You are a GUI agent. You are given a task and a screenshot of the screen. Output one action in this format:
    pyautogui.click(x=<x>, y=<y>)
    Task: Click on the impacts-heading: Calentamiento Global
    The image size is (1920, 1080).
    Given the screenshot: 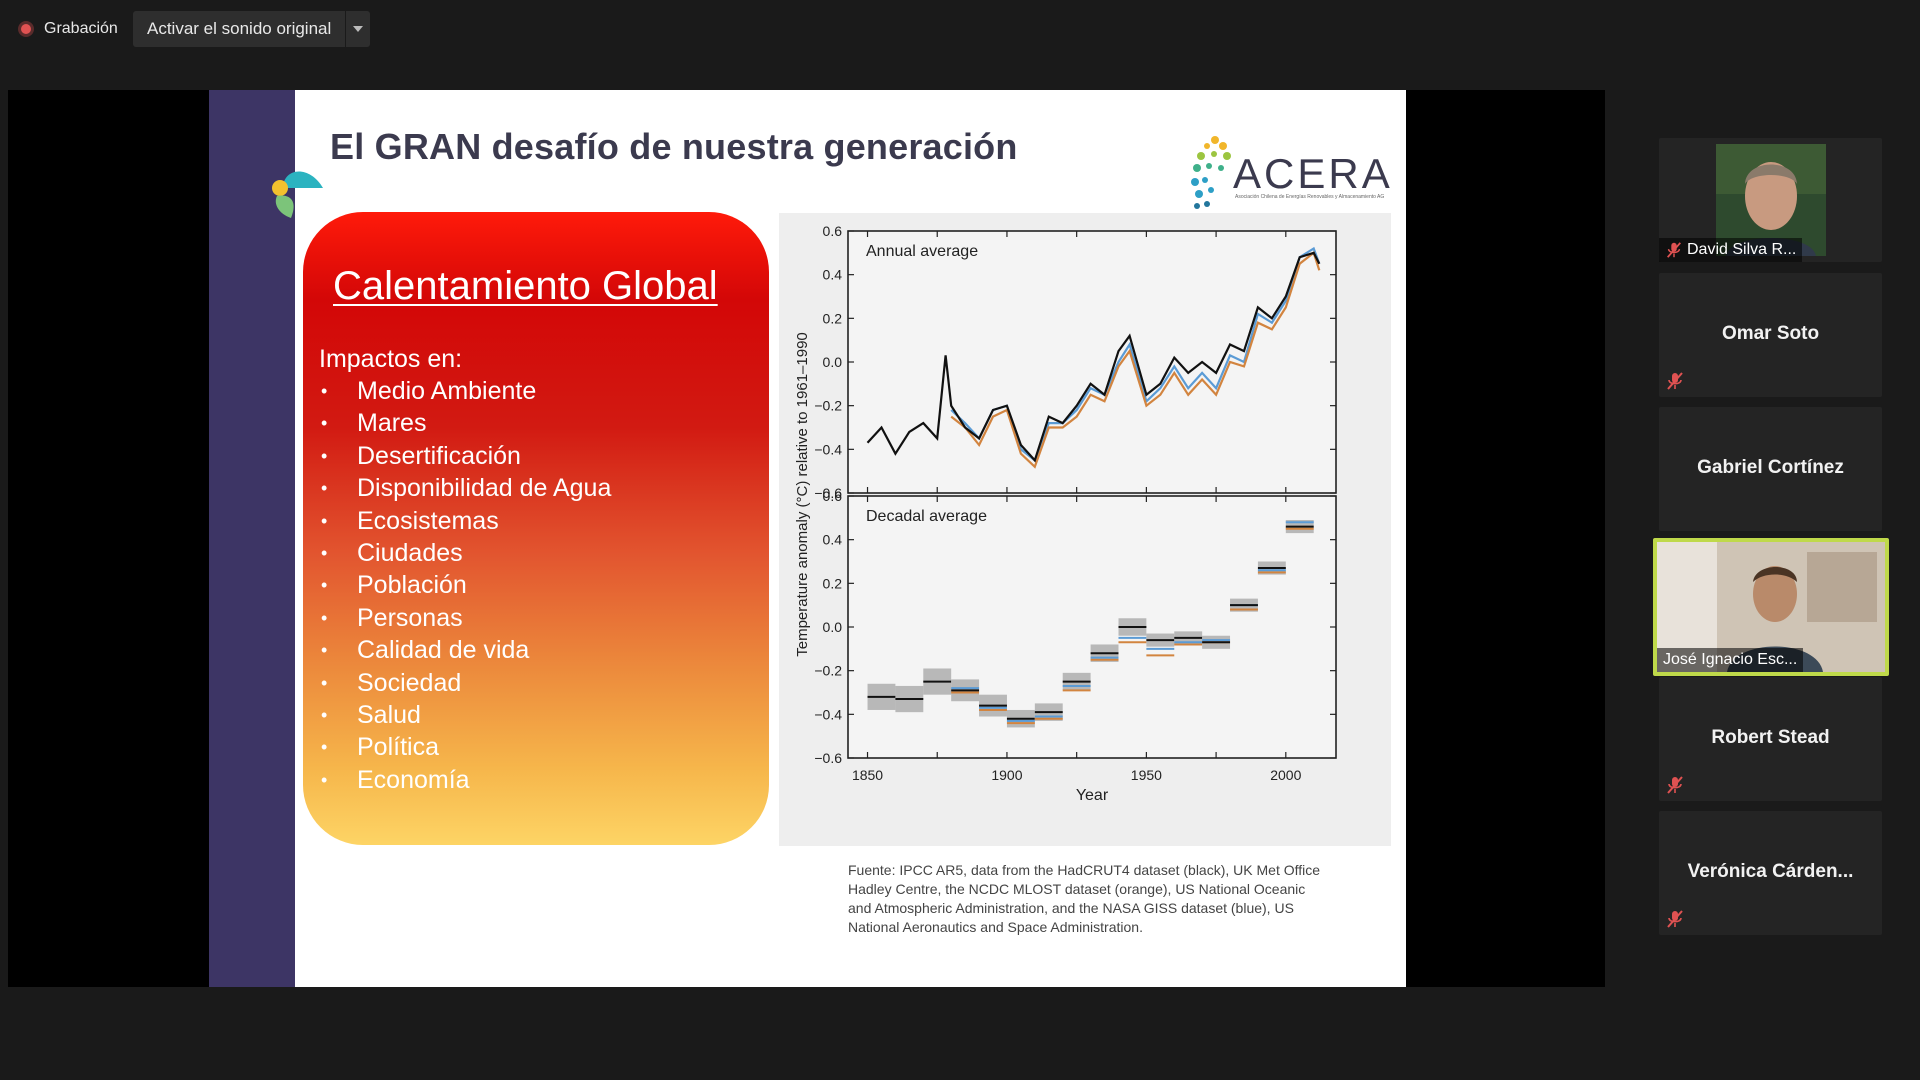 What is the action you would take?
    pyautogui.click(x=525, y=286)
    